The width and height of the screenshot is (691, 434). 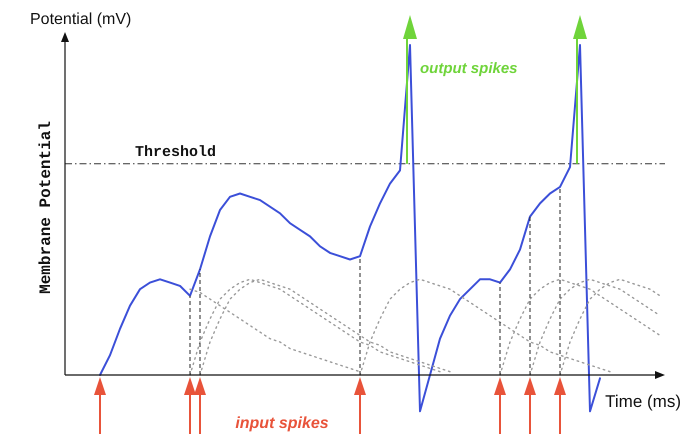 I want to click on x-axis-title: Time (ms), so click(x=643, y=401).